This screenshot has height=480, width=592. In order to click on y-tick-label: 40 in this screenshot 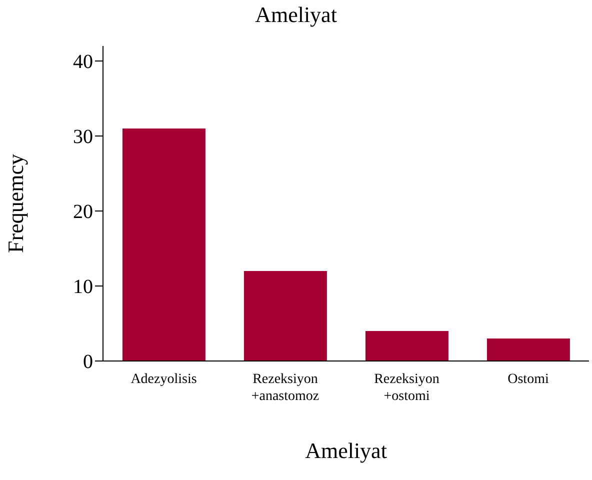, I will do `click(83, 62)`.